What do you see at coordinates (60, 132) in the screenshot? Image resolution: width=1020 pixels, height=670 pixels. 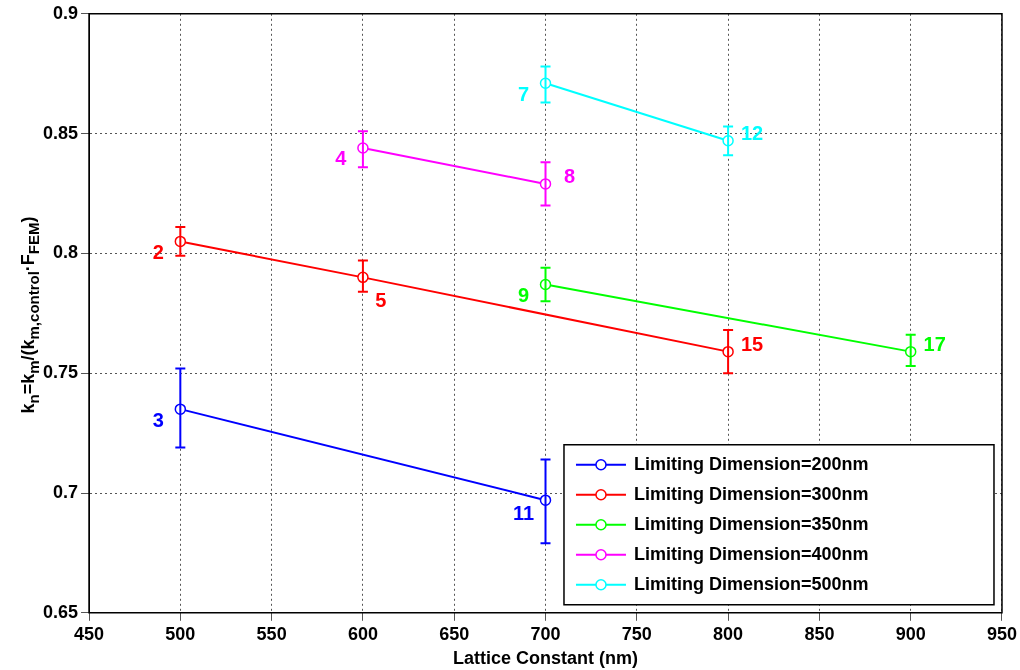 I see `y-tick-label: 0.85` at bounding box center [60, 132].